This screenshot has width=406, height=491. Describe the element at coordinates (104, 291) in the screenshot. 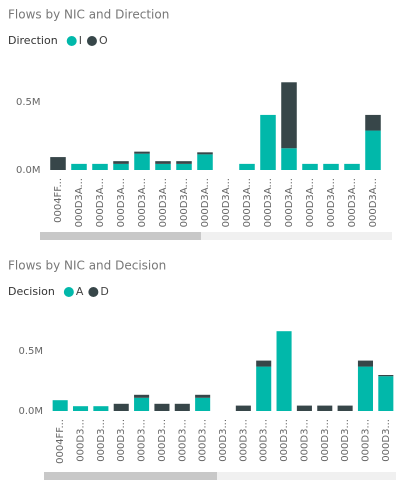

I see `legend-name: D` at that location.